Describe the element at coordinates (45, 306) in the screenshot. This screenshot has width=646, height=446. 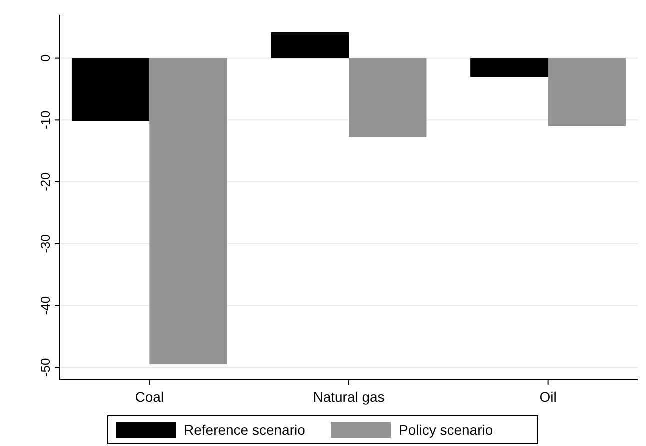
I see `y-tick-label: -40` at that location.